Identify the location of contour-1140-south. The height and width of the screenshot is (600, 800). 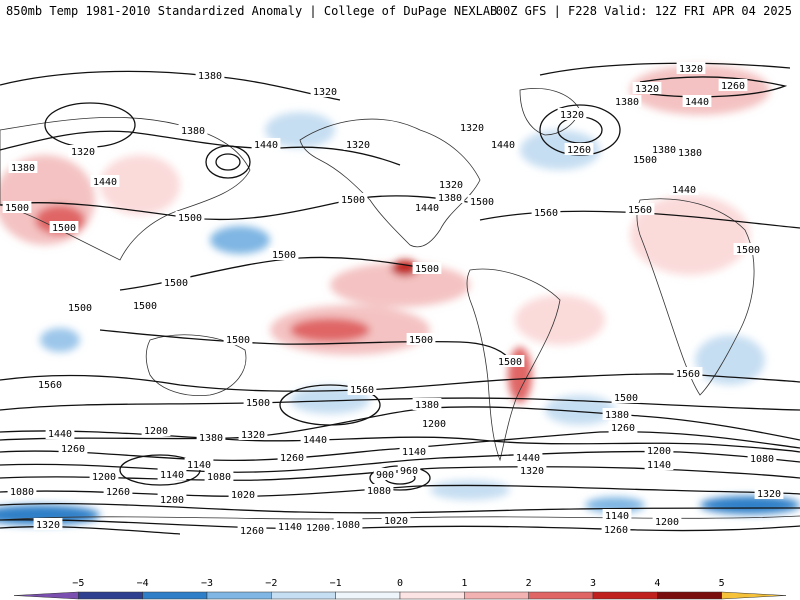
(400, 473).